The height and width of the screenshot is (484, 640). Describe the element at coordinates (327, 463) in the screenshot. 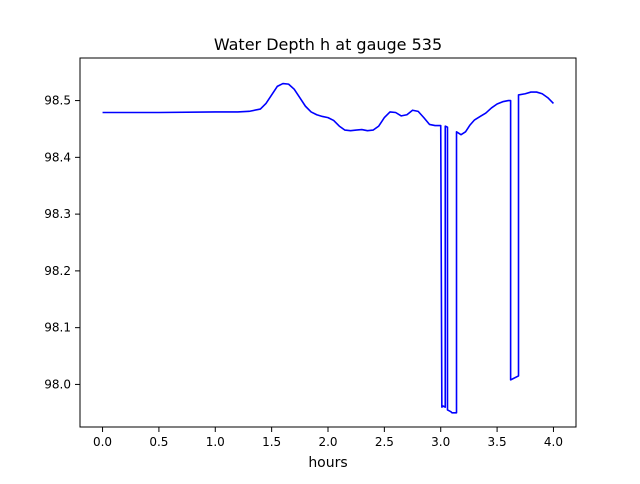

I see `x-axis-label: hours` at that location.